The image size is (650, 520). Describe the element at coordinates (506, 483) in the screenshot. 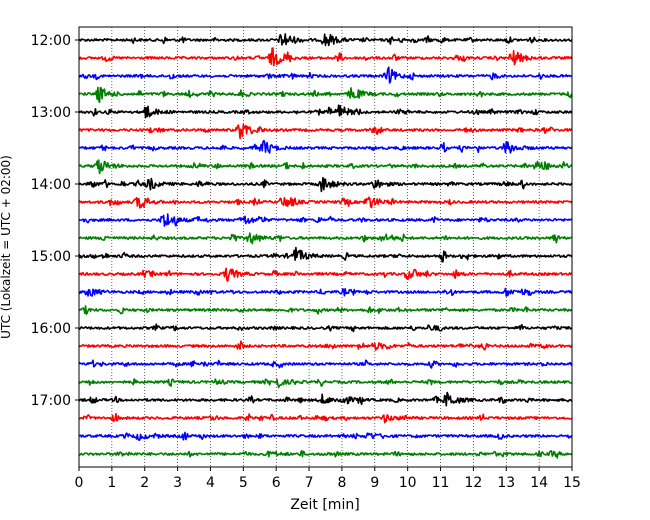

I see `x-tick-label: 13` at that location.